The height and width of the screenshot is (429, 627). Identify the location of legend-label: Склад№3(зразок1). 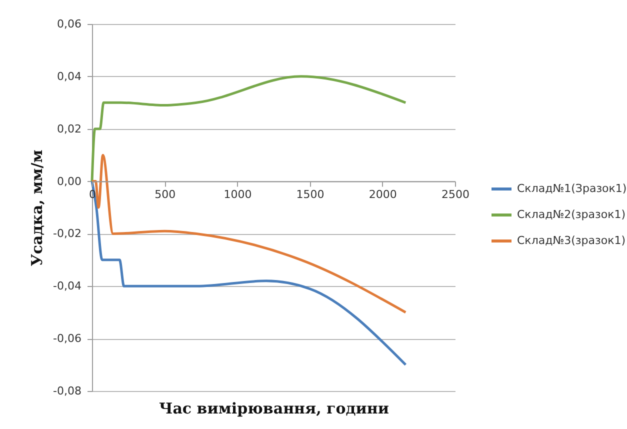
(571, 240).